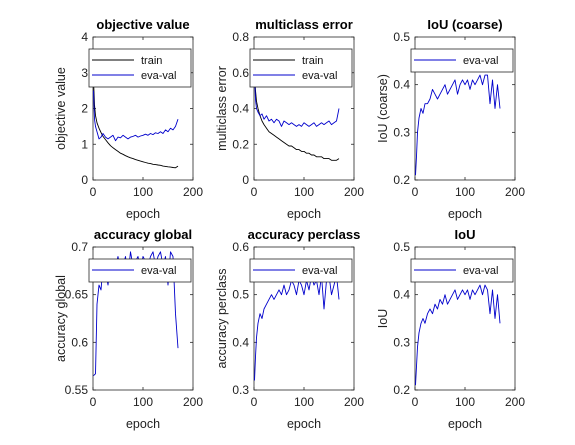 The width and height of the screenshot is (575, 445). Describe the element at coordinates (465, 424) in the screenshot. I see `chart-6-x-axis-label: epoch` at that location.